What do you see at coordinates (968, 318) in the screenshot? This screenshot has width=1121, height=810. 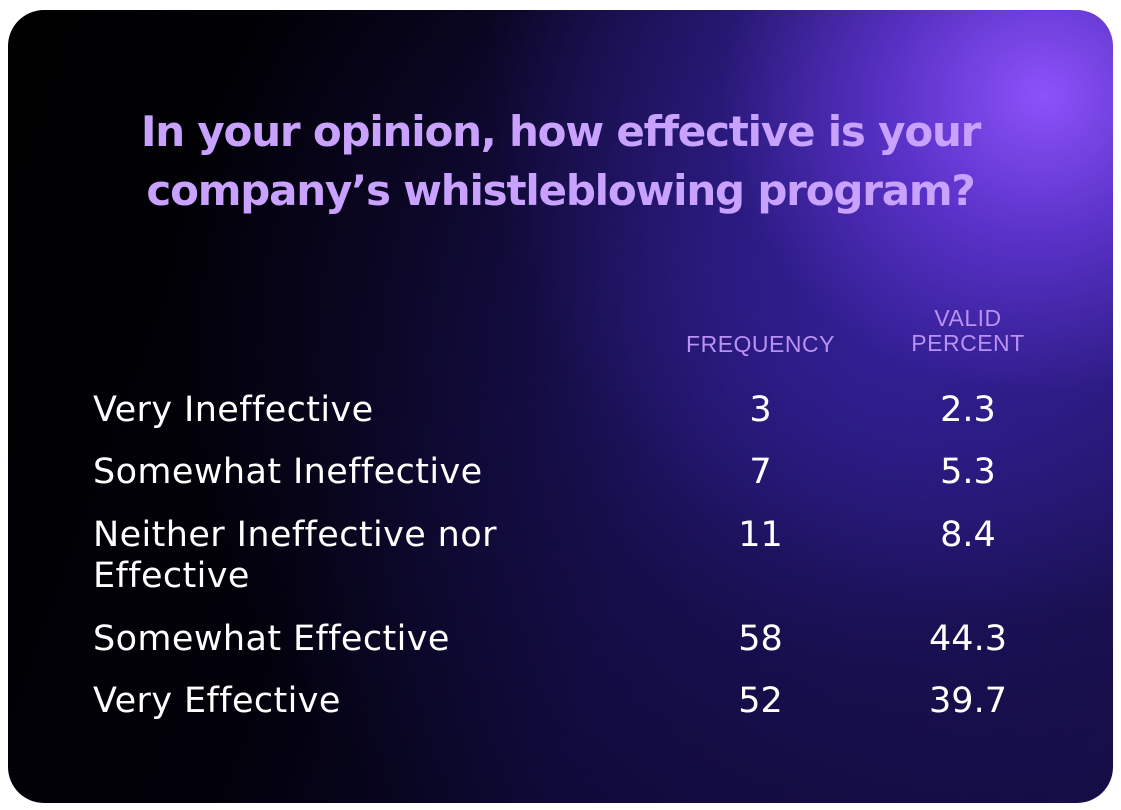 I see `column-header-valid-percent-line-1: VALID` at bounding box center [968, 318].